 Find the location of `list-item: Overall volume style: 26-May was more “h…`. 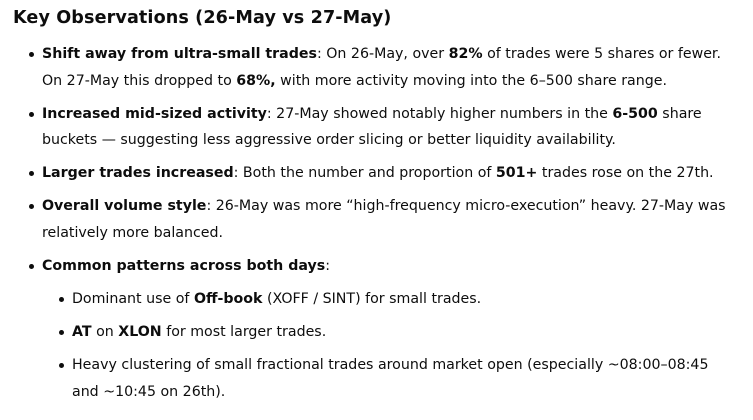

list-item: Overall volume style: 26-May was more “h… is located at coordinates (372, 219).